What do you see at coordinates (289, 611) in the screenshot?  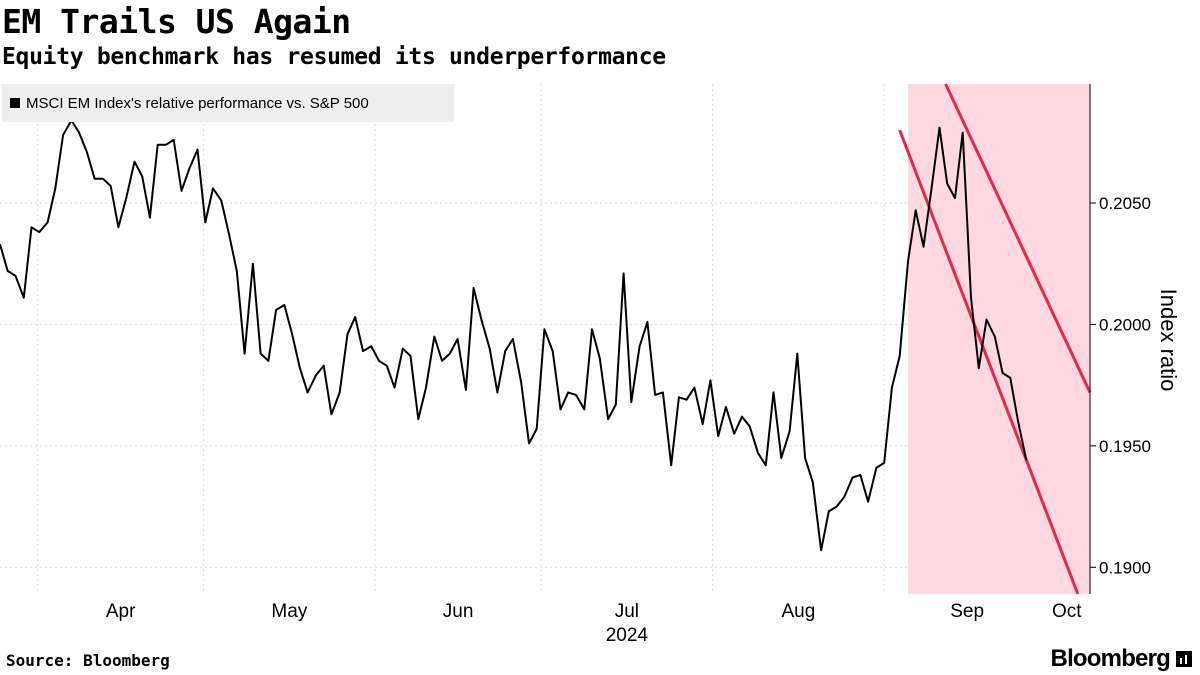 I see `x-tick-label: May` at bounding box center [289, 611].